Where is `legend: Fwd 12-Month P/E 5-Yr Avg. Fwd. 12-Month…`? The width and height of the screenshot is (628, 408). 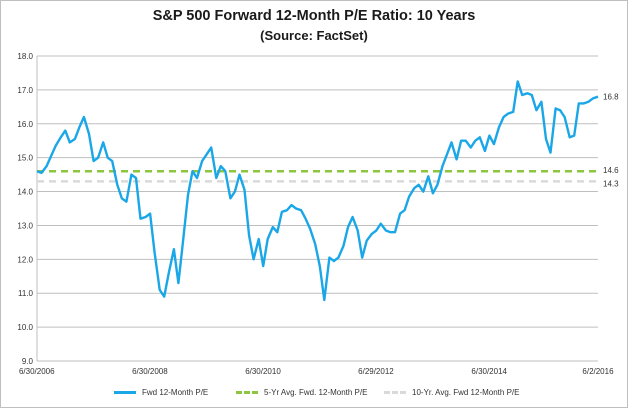
legend: Fwd 12-Month P/E 5-Yr Avg. Fwd. 12-Month… is located at coordinates (314, 395).